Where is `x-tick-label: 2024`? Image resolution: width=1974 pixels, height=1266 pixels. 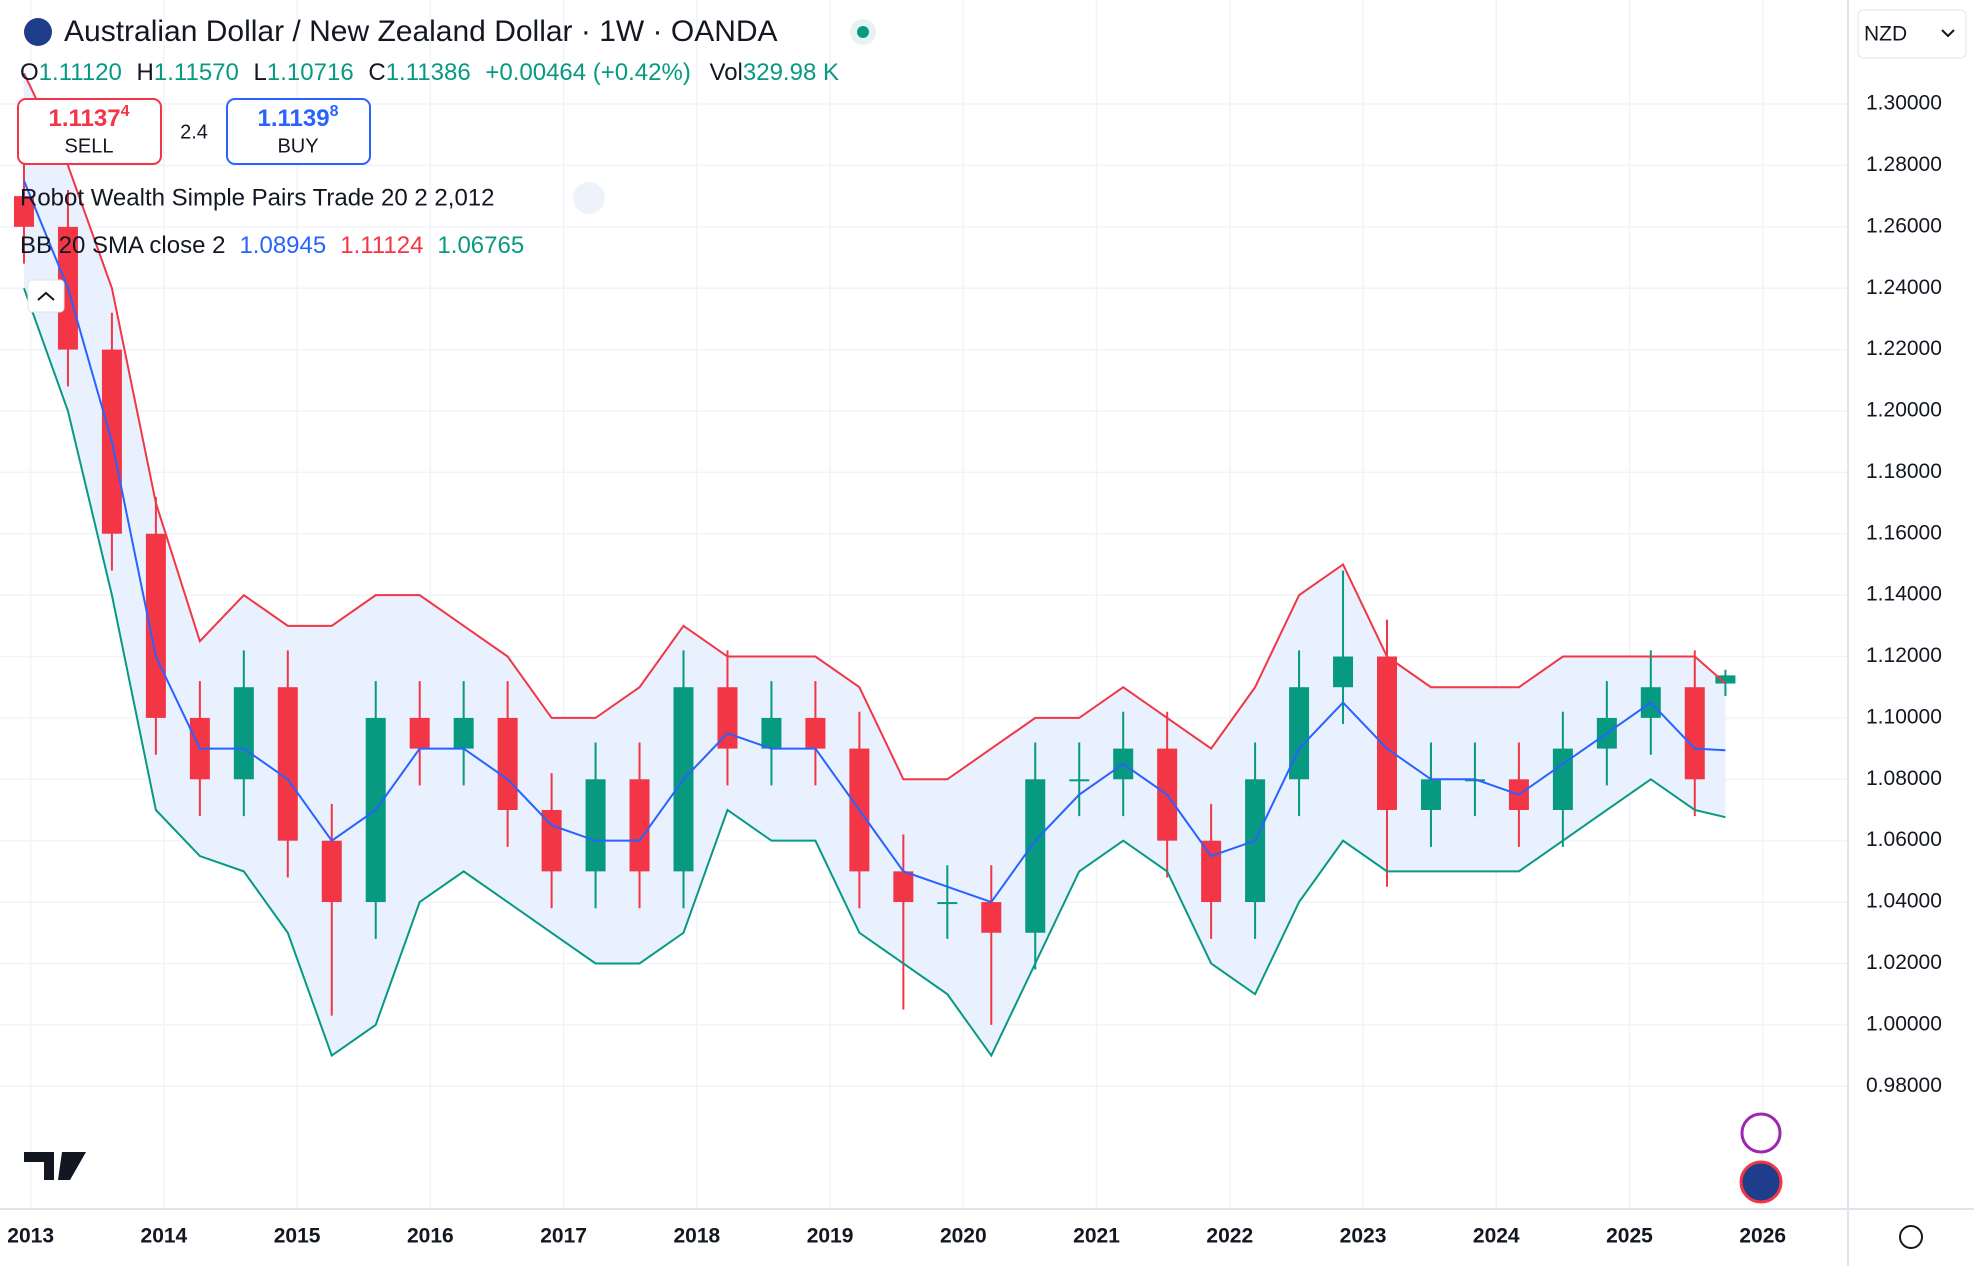 x-tick-label: 2024 is located at coordinates (1496, 1236).